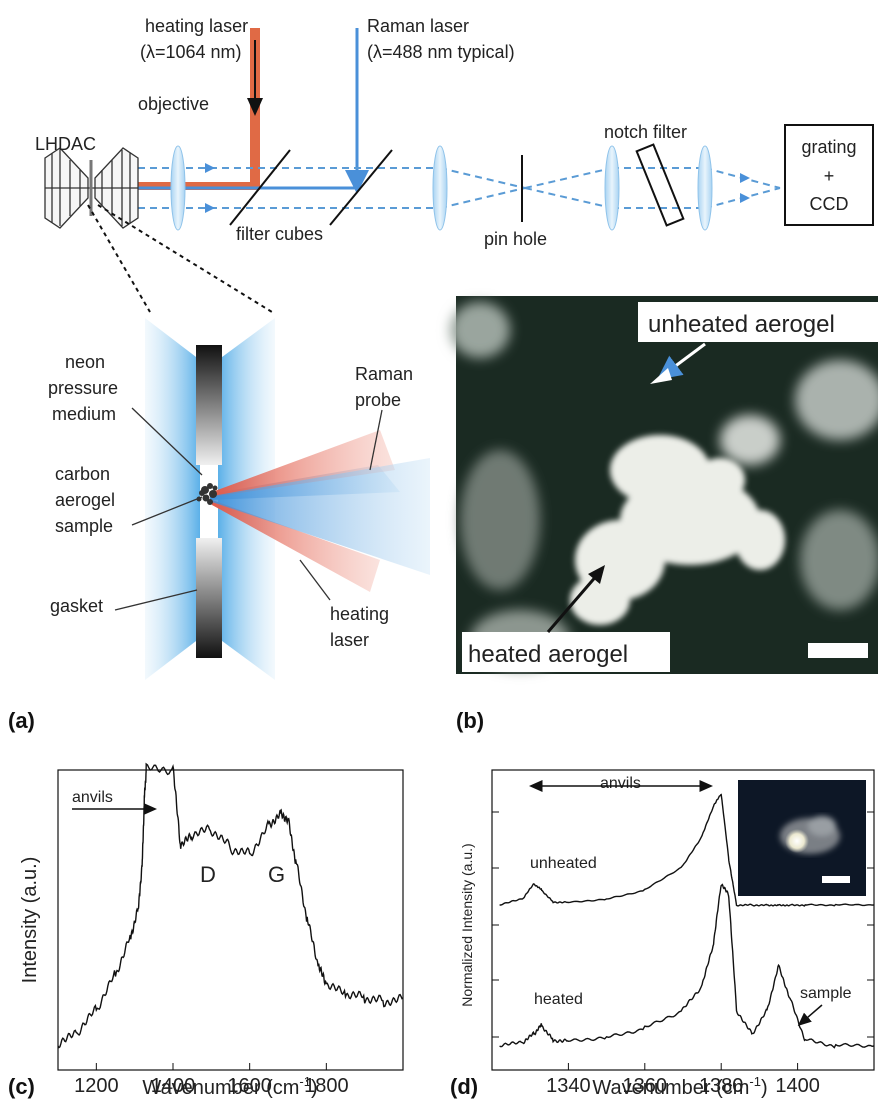 This screenshot has width=878, height=1102. Describe the element at coordinates (418, 26) in the screenshot. I see `raman-laser-title: Raman laser` at that location.